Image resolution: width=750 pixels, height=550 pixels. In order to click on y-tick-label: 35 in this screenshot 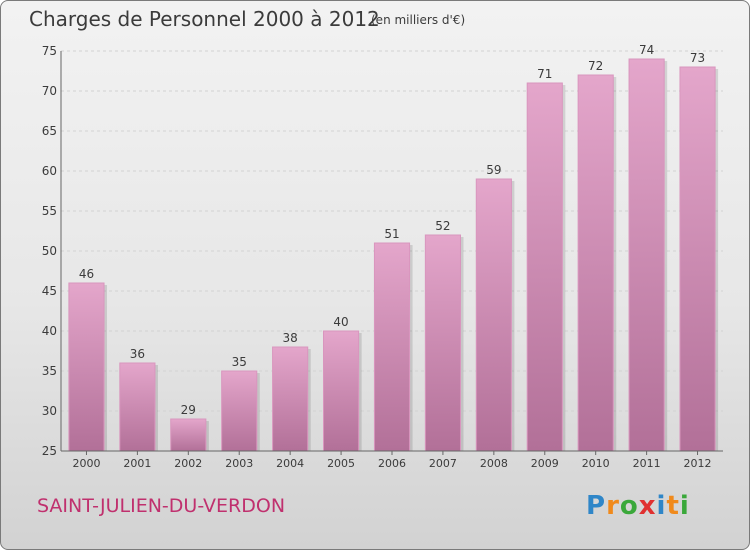, I will do `click(49, 371)`.